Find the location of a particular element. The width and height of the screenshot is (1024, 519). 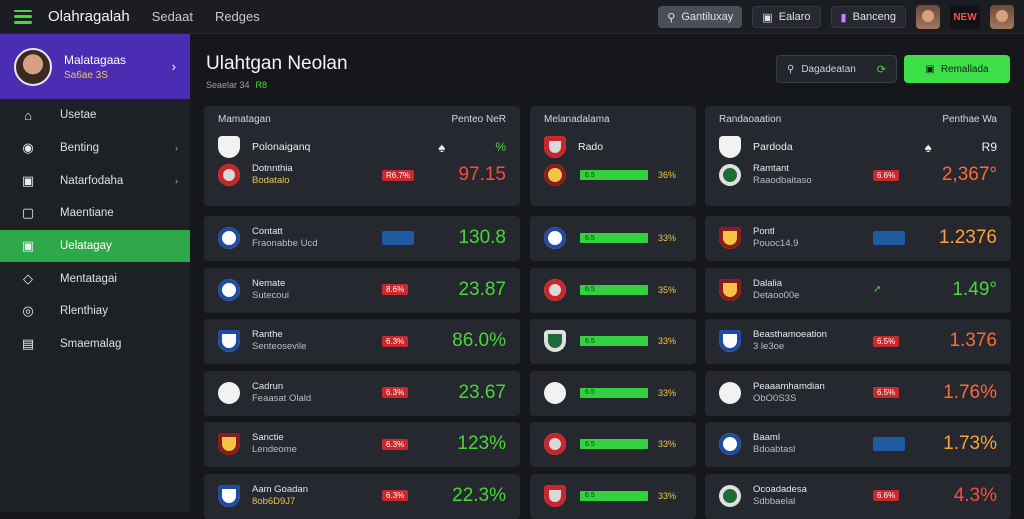

top-search-button: ⚲ Gantiluxay is located at coordinates (700, 17).